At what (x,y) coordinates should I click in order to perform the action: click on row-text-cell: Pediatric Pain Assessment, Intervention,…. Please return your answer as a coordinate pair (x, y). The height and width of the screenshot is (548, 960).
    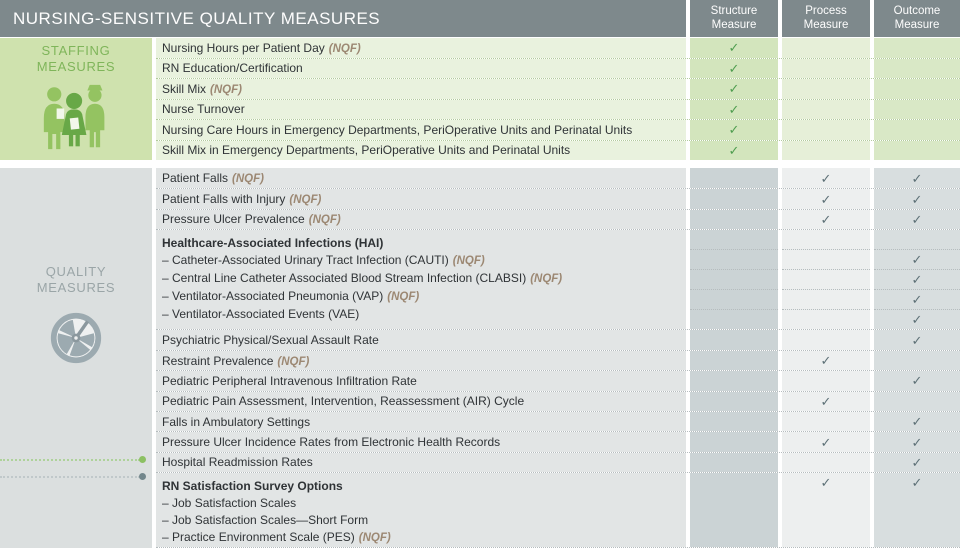
    Looking at the image, I should click on (421, 401).